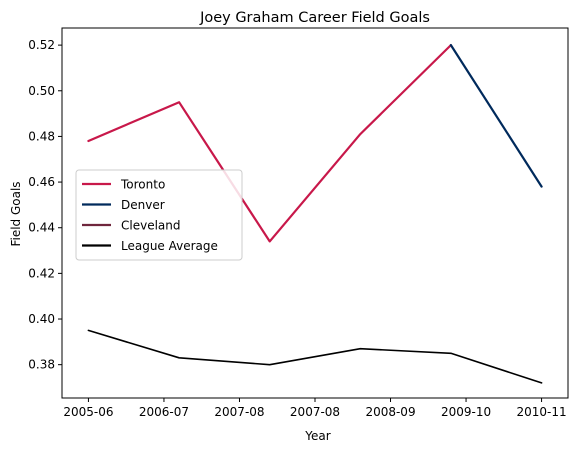  Describe the element at coordinates (88, 412) in the screenshot. I see `x-tick-label: 2005-06` at that location.